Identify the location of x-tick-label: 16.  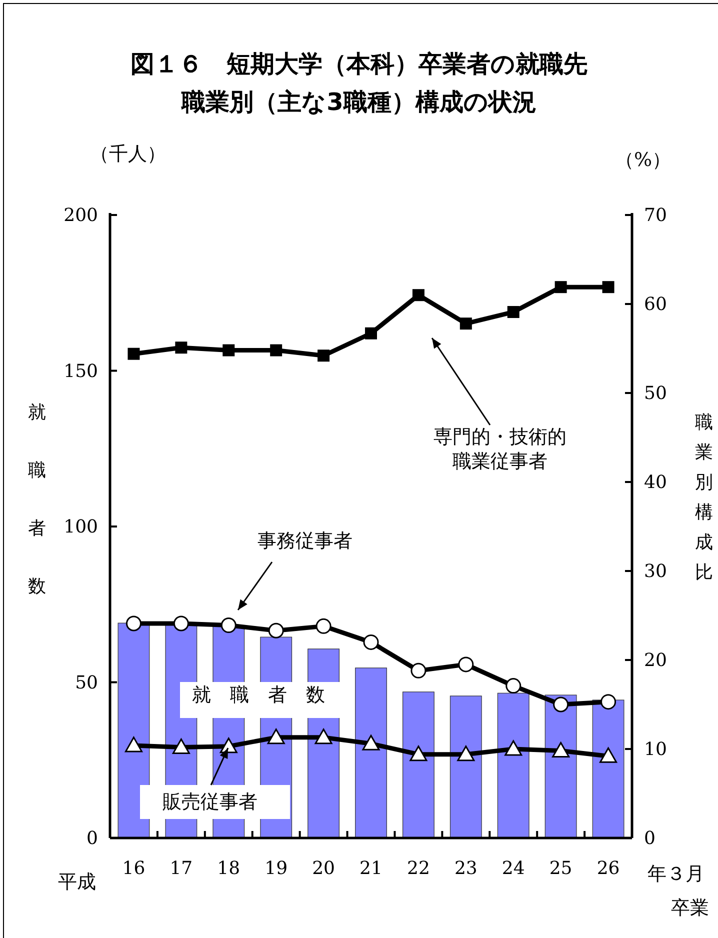
(134, 868).